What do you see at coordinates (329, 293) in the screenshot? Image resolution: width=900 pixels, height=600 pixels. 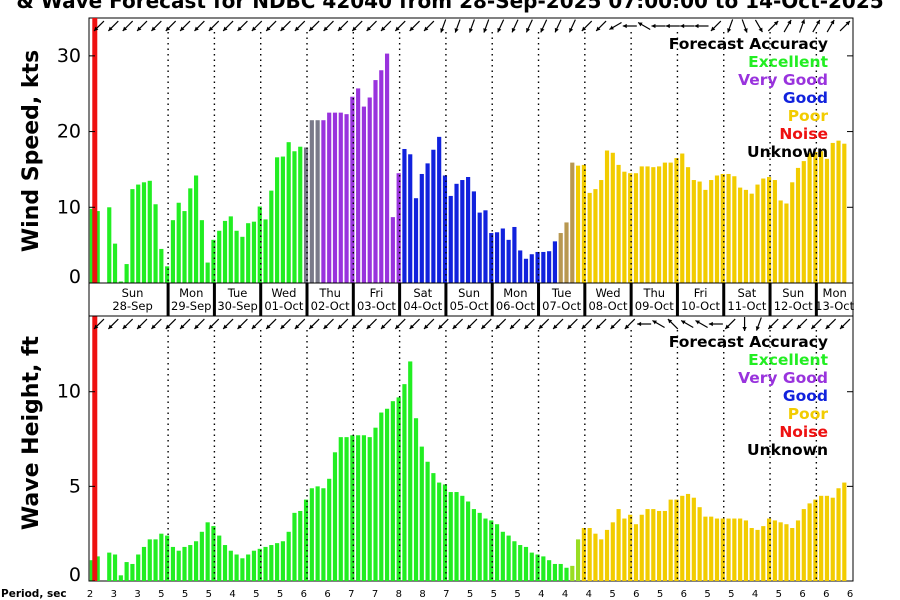 I see `day-name: Thu` at bounding box center [329, 293].